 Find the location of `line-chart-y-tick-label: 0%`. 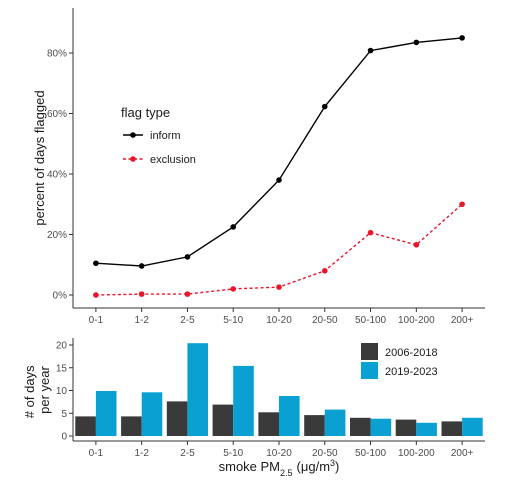

line-chart-y-tick-label: 0% is located at coordinates (60, 296).